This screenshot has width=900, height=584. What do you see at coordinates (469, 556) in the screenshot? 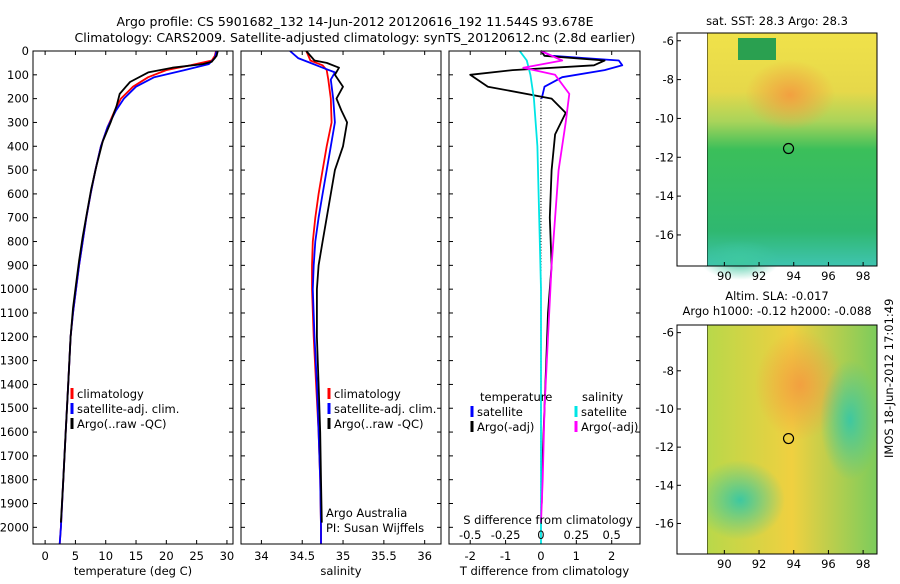
I see `x-tick-label: -2` at bounding box center [469, 556].